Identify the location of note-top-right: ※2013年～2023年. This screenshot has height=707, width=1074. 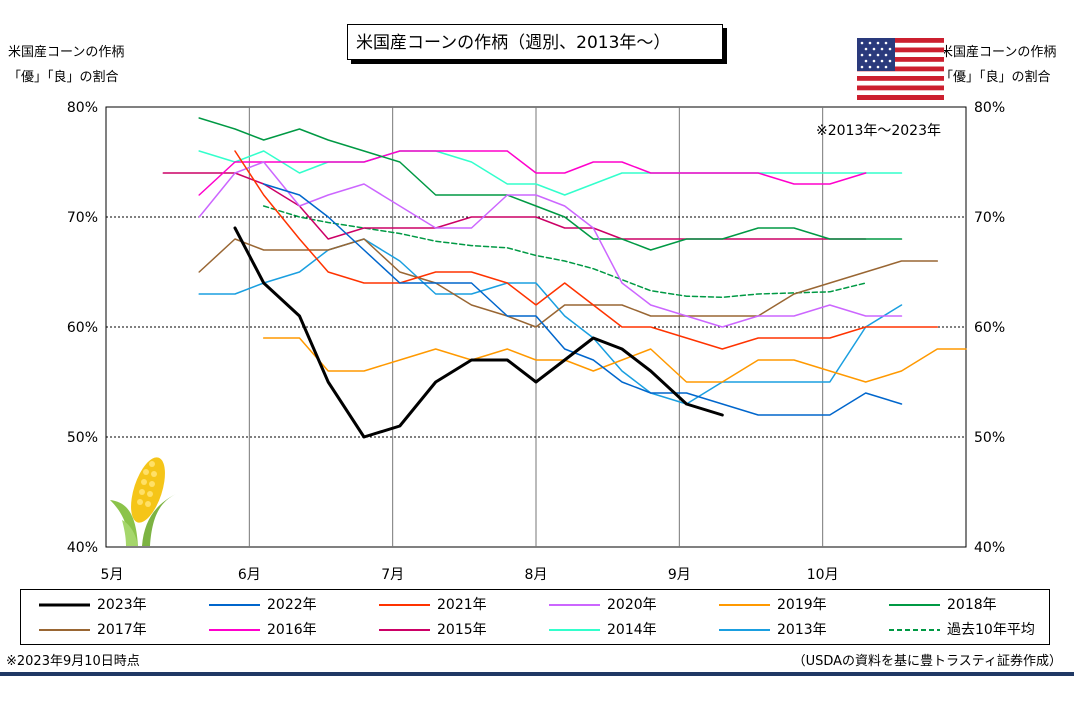
(878, 131).